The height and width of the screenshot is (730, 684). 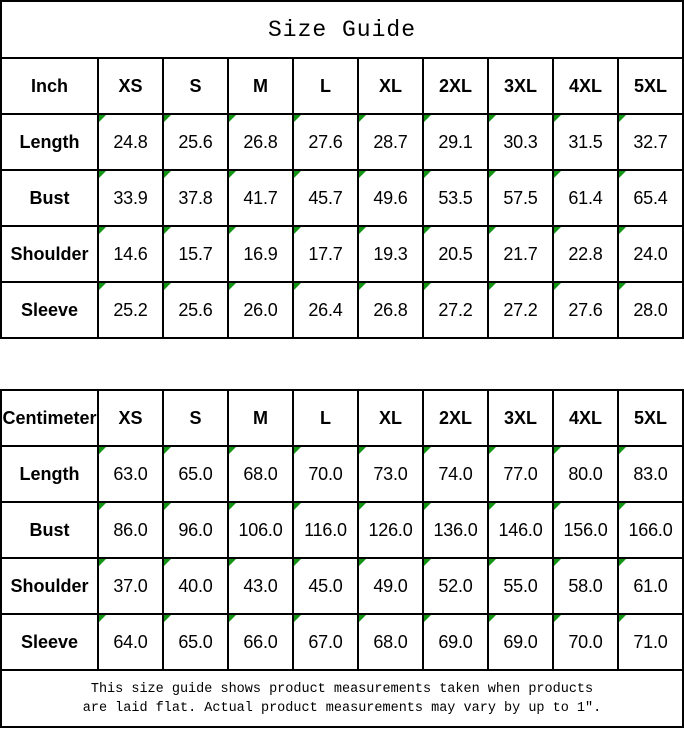 I want to click on measurement-cell: 58.0, so click(x=585, y=586).